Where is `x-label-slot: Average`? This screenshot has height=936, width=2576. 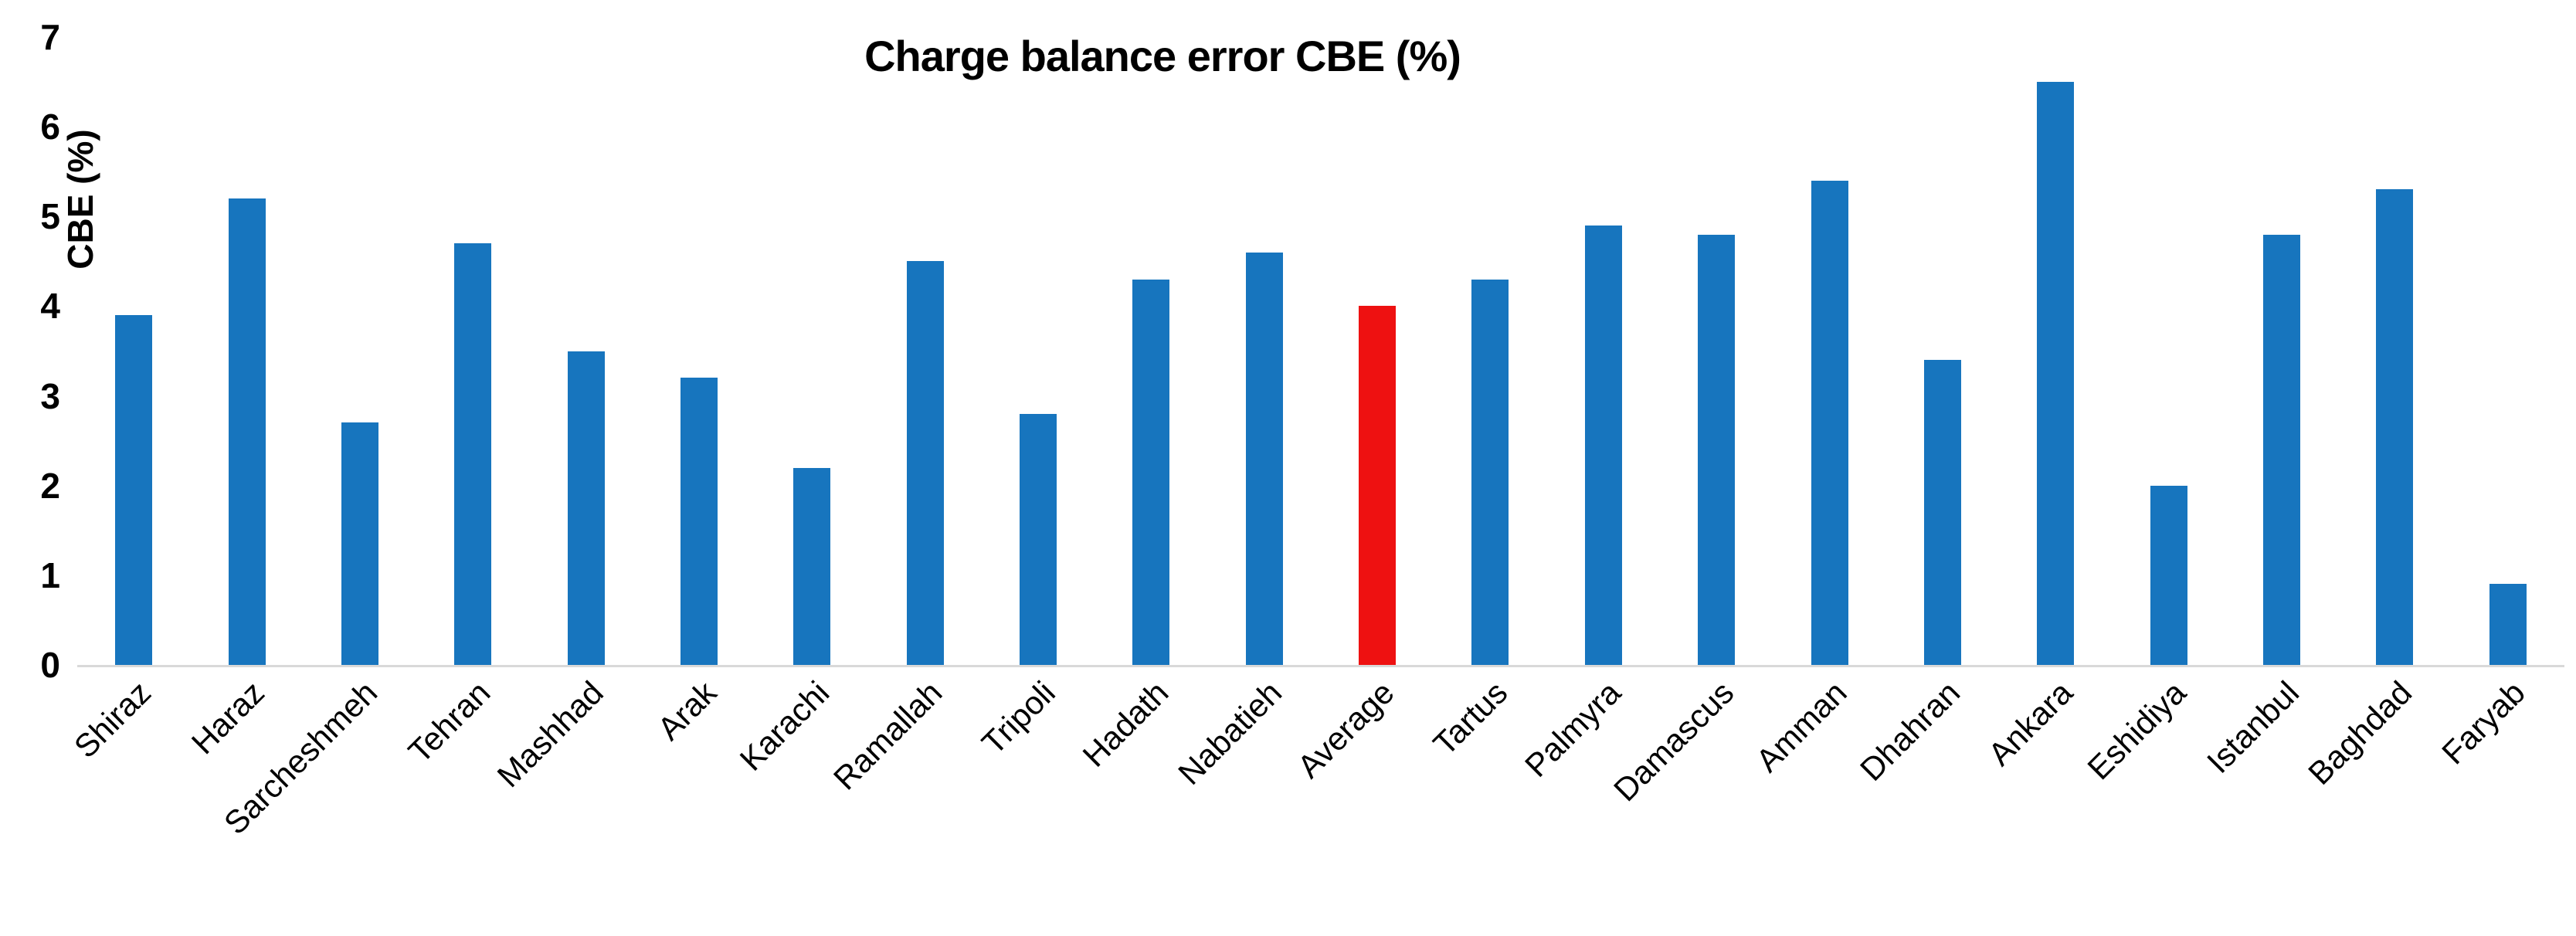 x-label-slot: Average is located at coordinates (1362, 800).